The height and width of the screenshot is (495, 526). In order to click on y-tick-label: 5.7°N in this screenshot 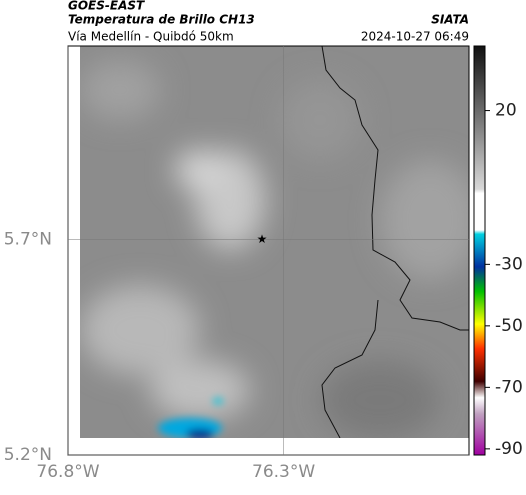, I will do `click(28, 240)`.